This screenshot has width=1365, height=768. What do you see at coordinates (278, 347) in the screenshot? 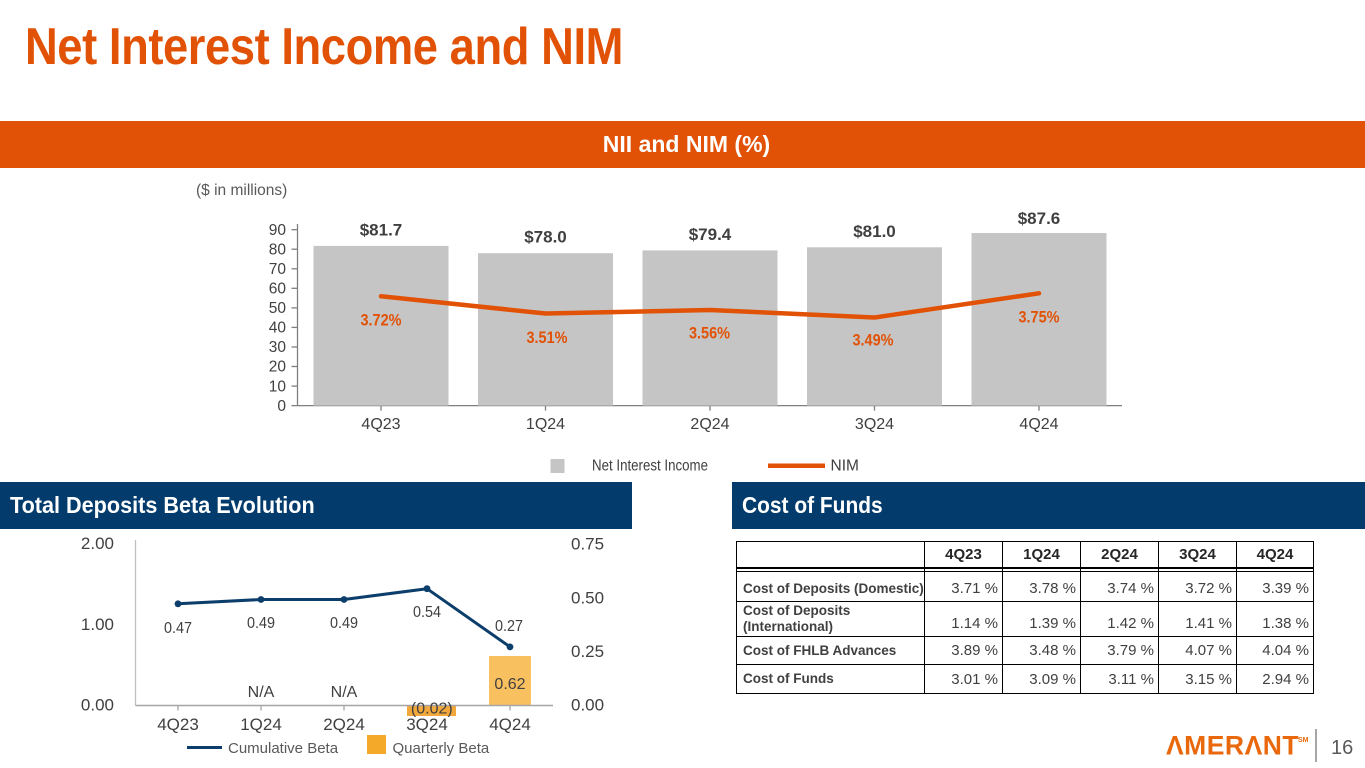
I see `svg-text: 30` at bounding box center [278, 347].